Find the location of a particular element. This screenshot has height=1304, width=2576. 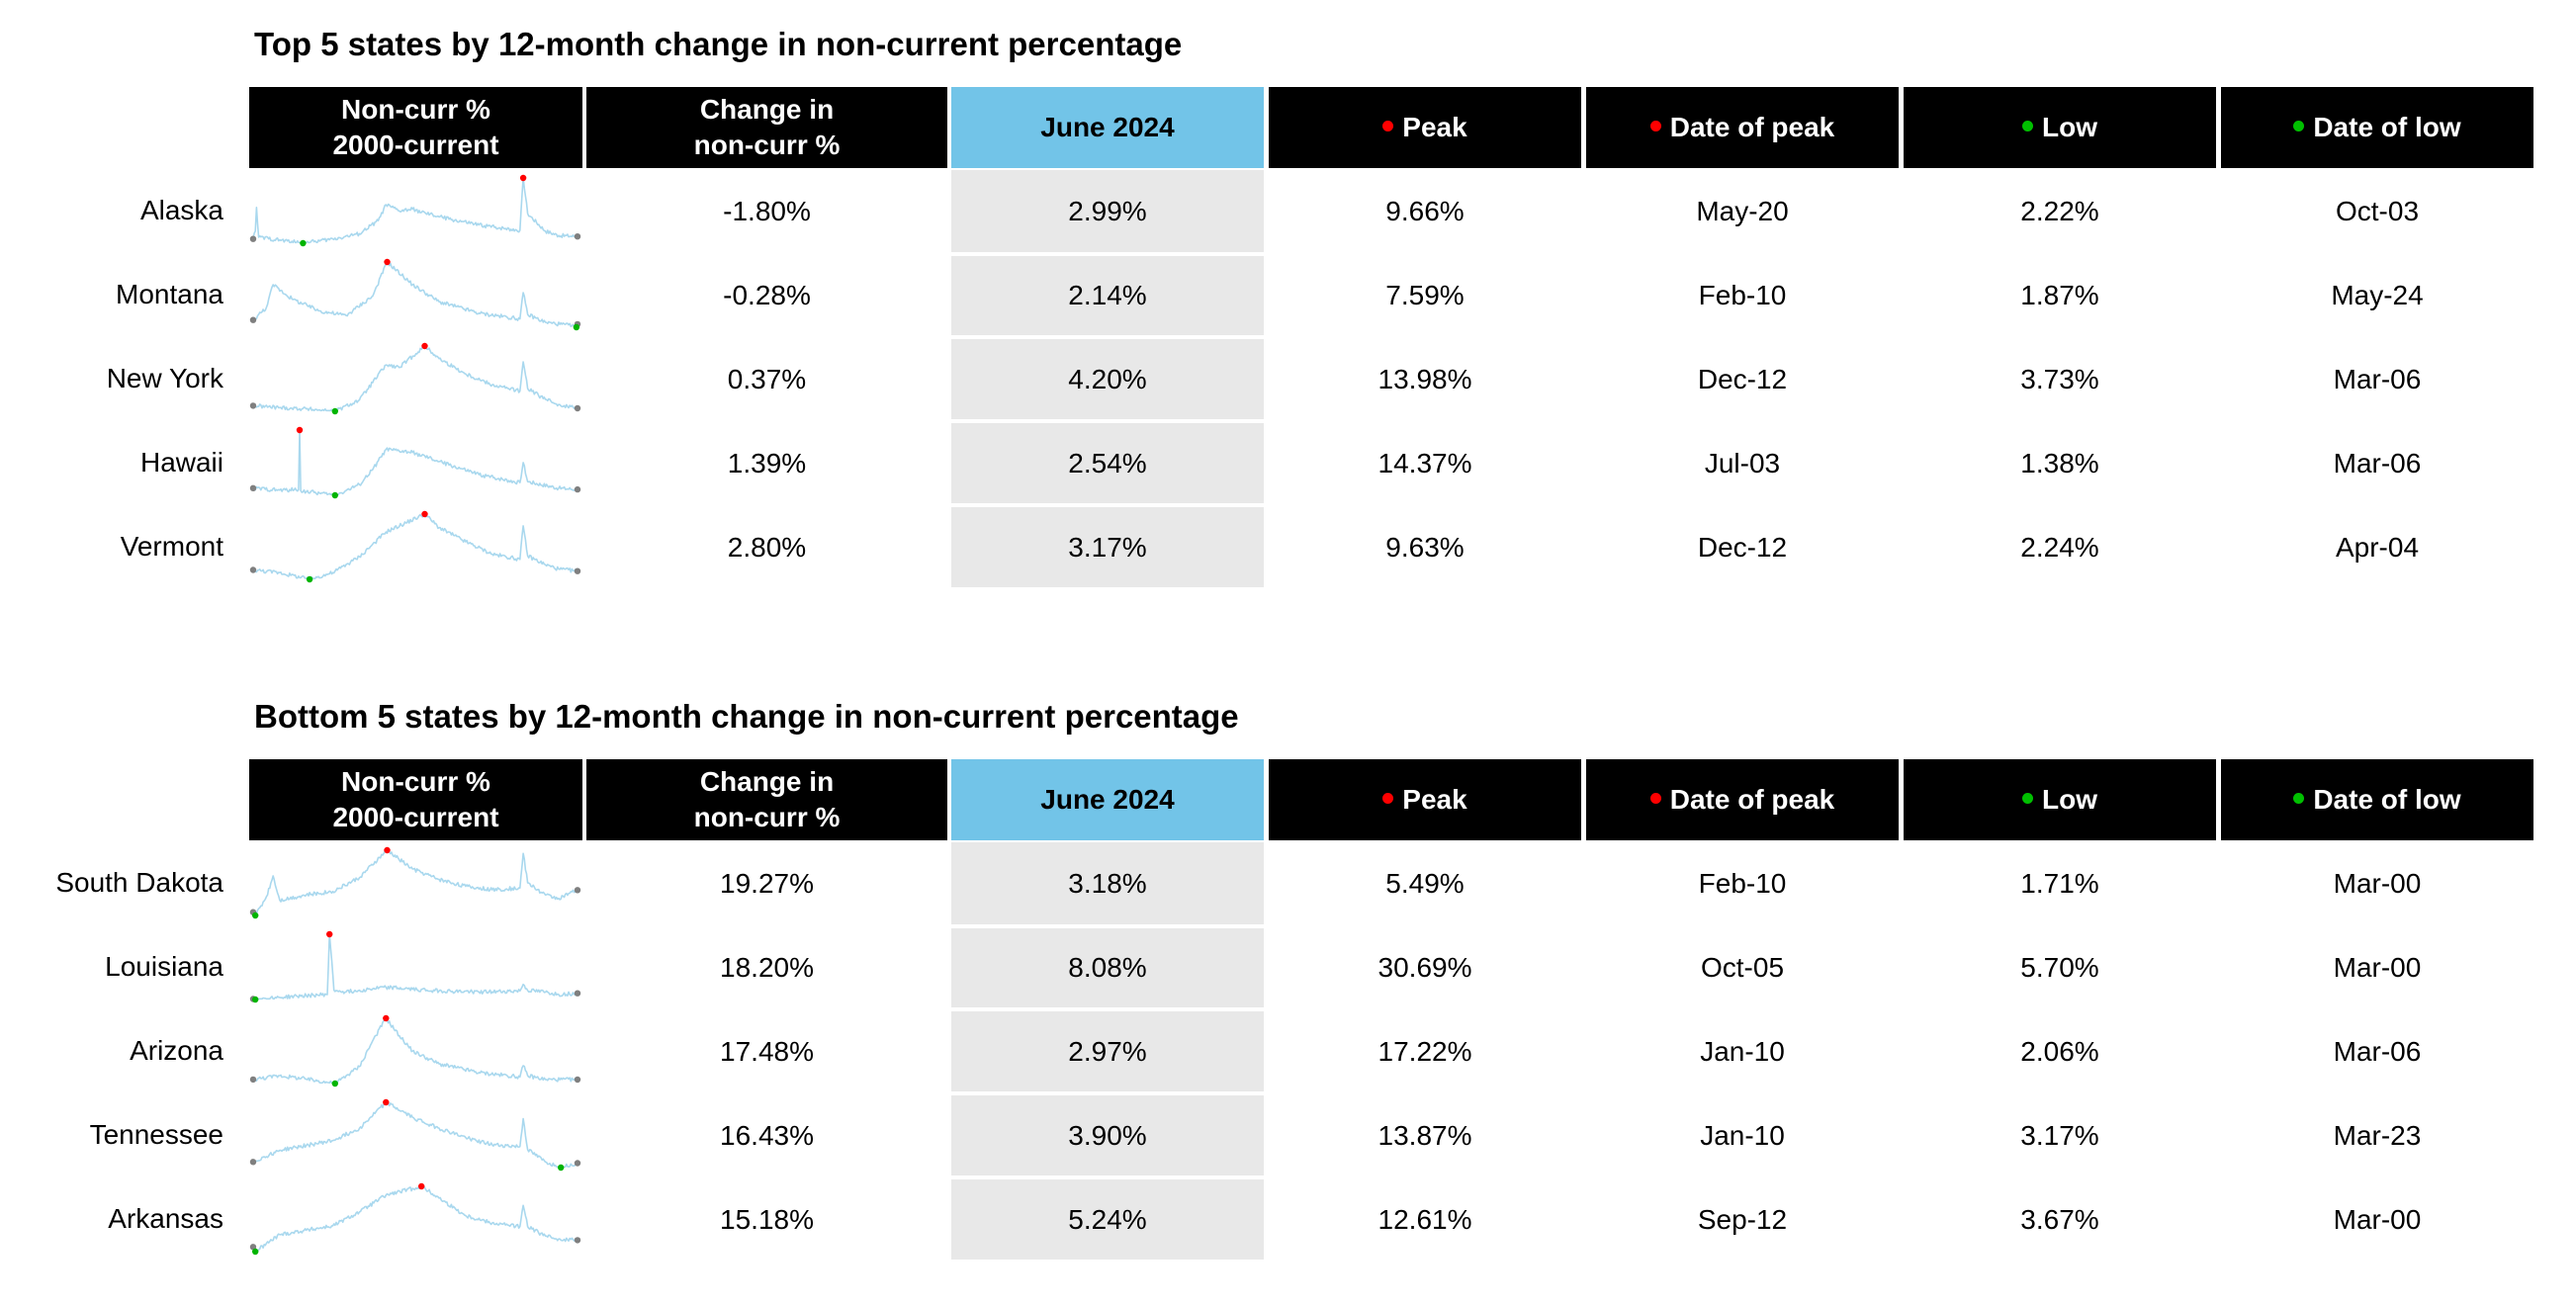

low-value: 1.87% is located at coordinates (2059, 295).